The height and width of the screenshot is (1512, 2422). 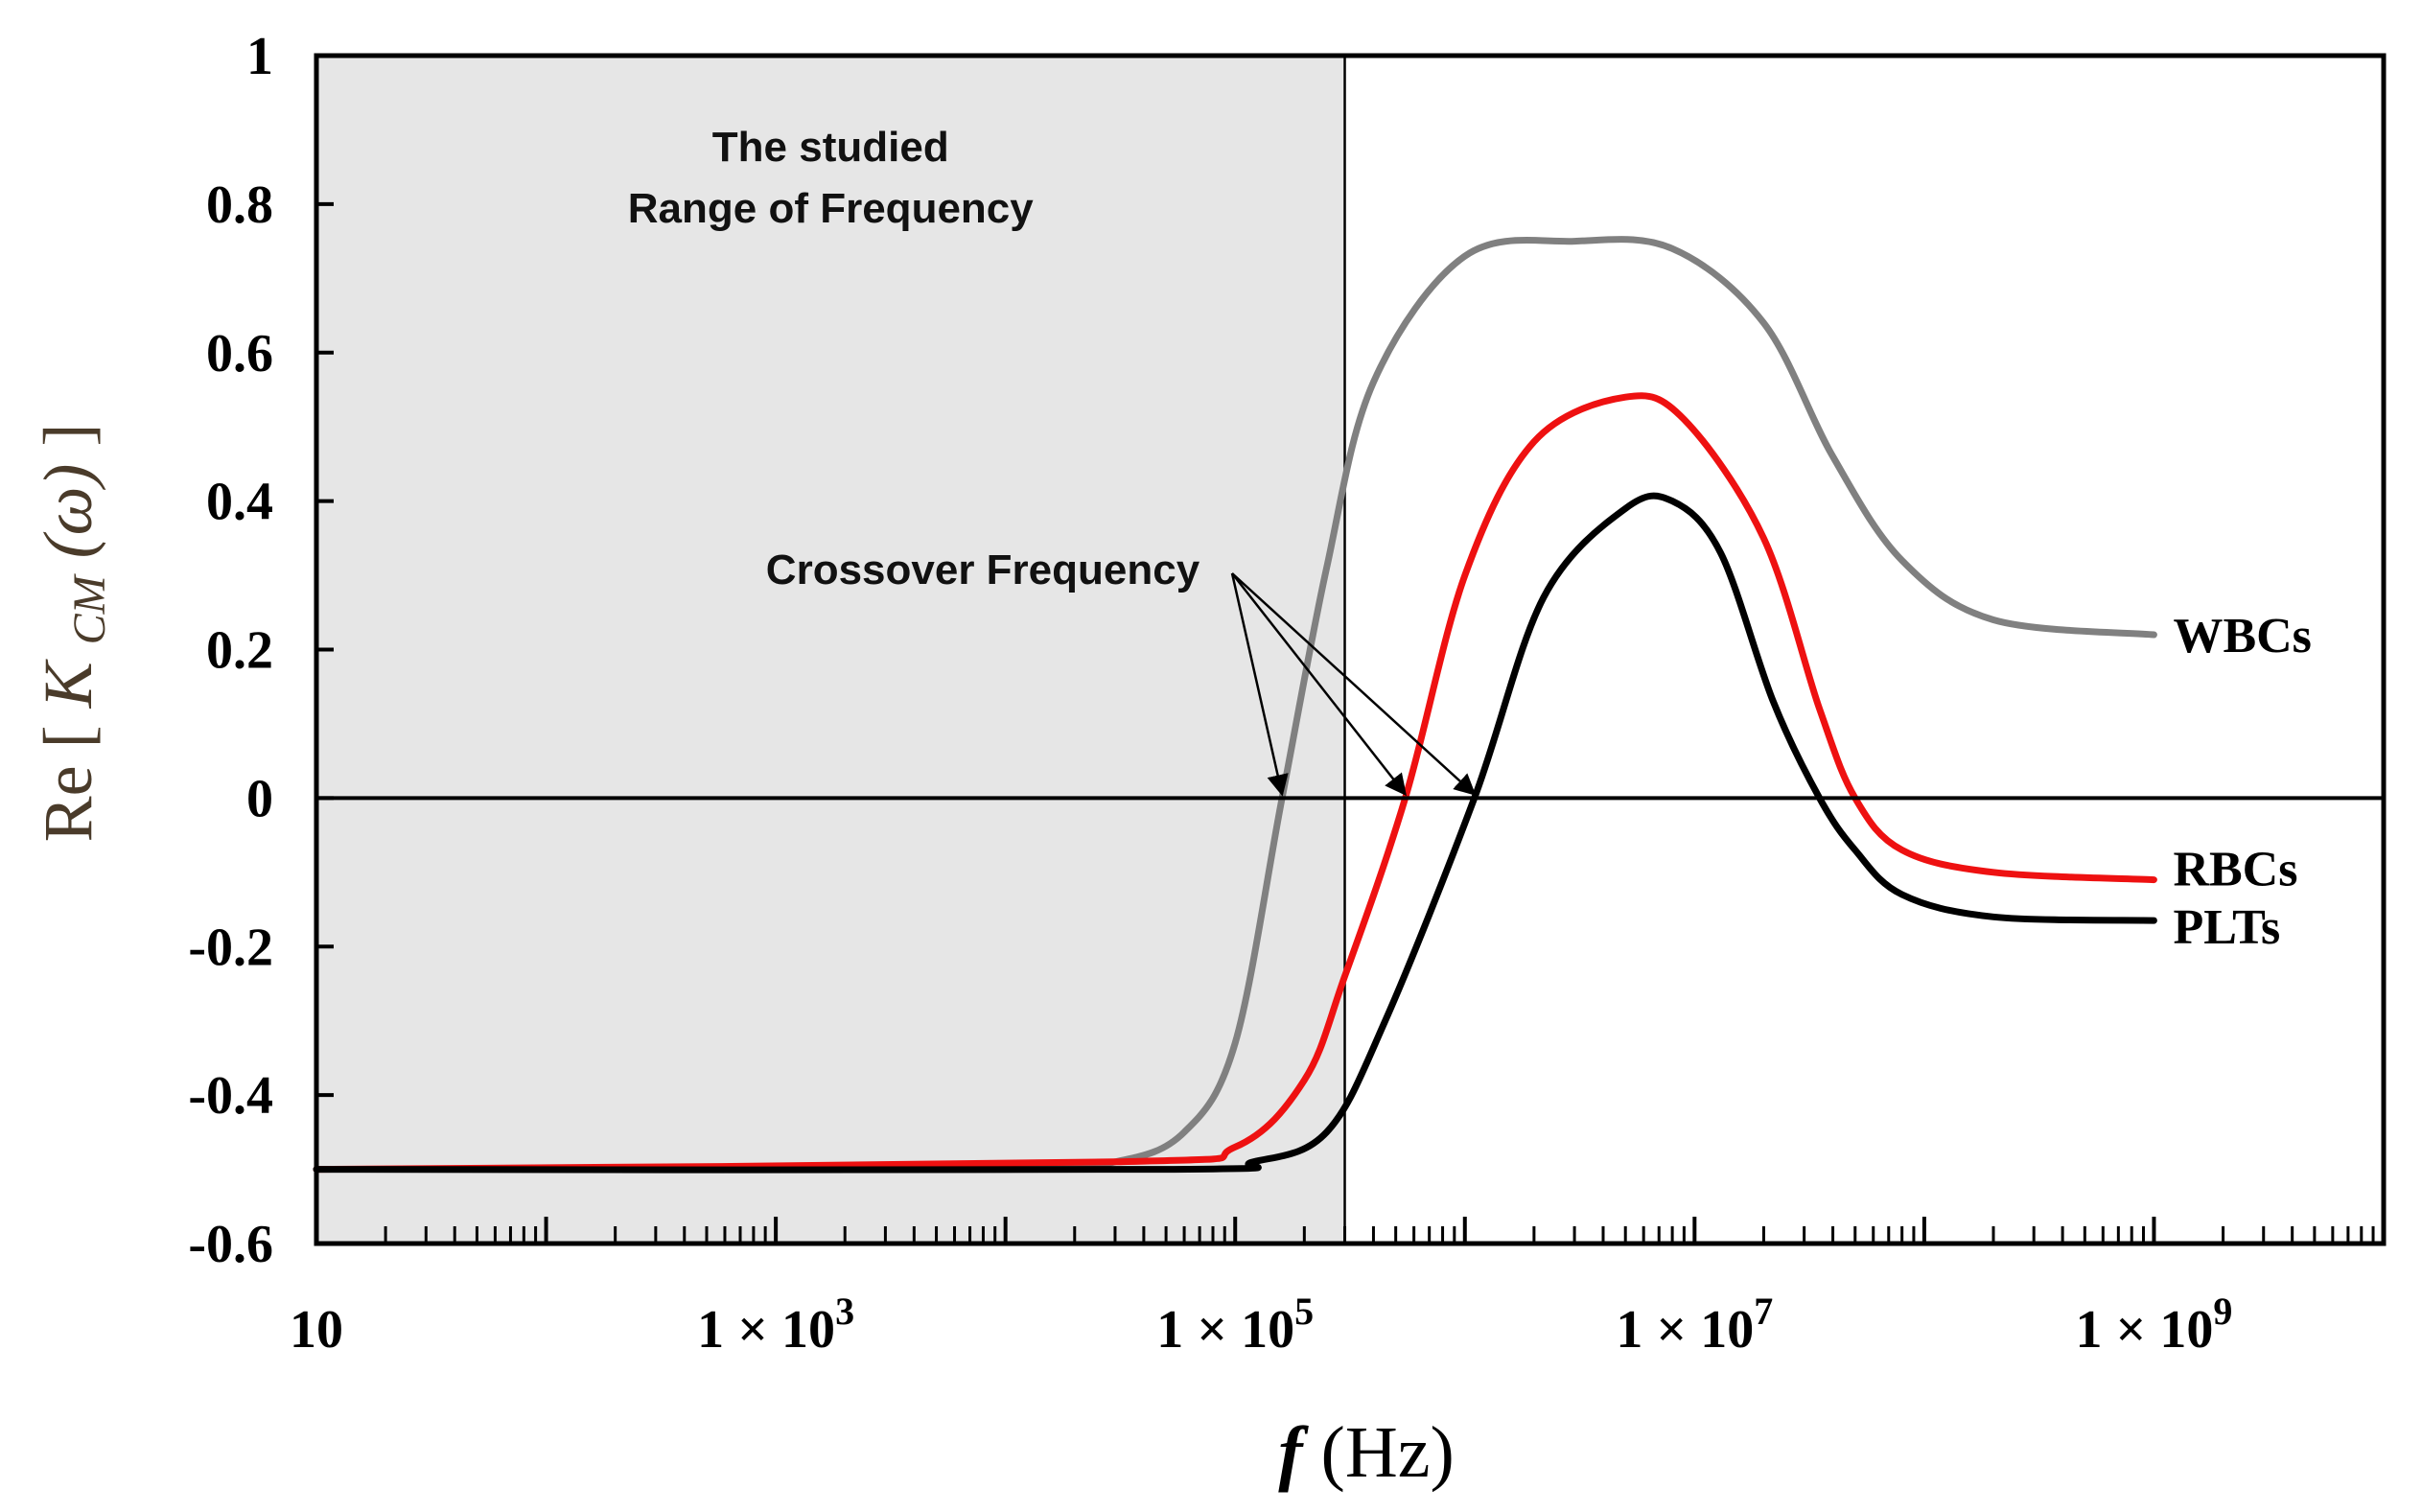 What do you see at coordinates (240, 502) in the screenshot?
I see `y-tick-label: 0.4` at bounding box center [240, 502].